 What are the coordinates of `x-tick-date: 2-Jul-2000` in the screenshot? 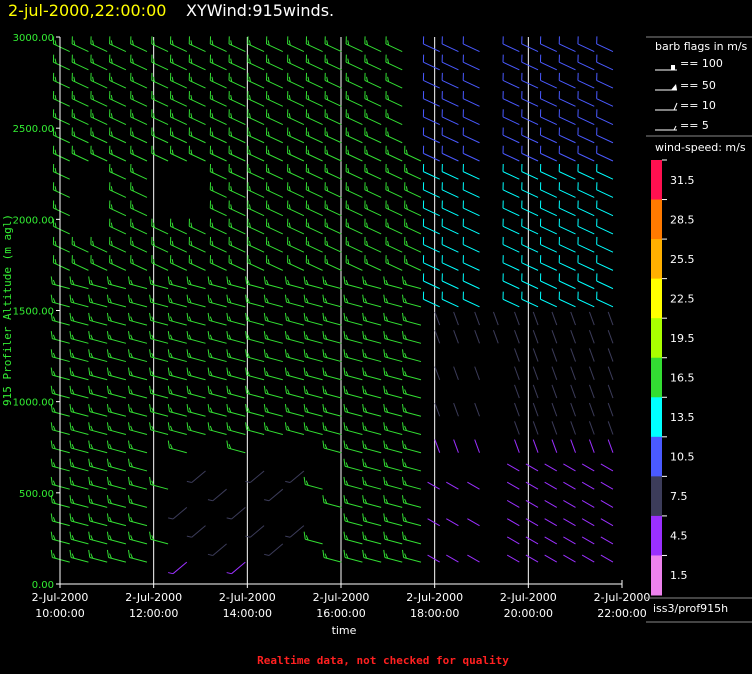 It's located at (528, 597).